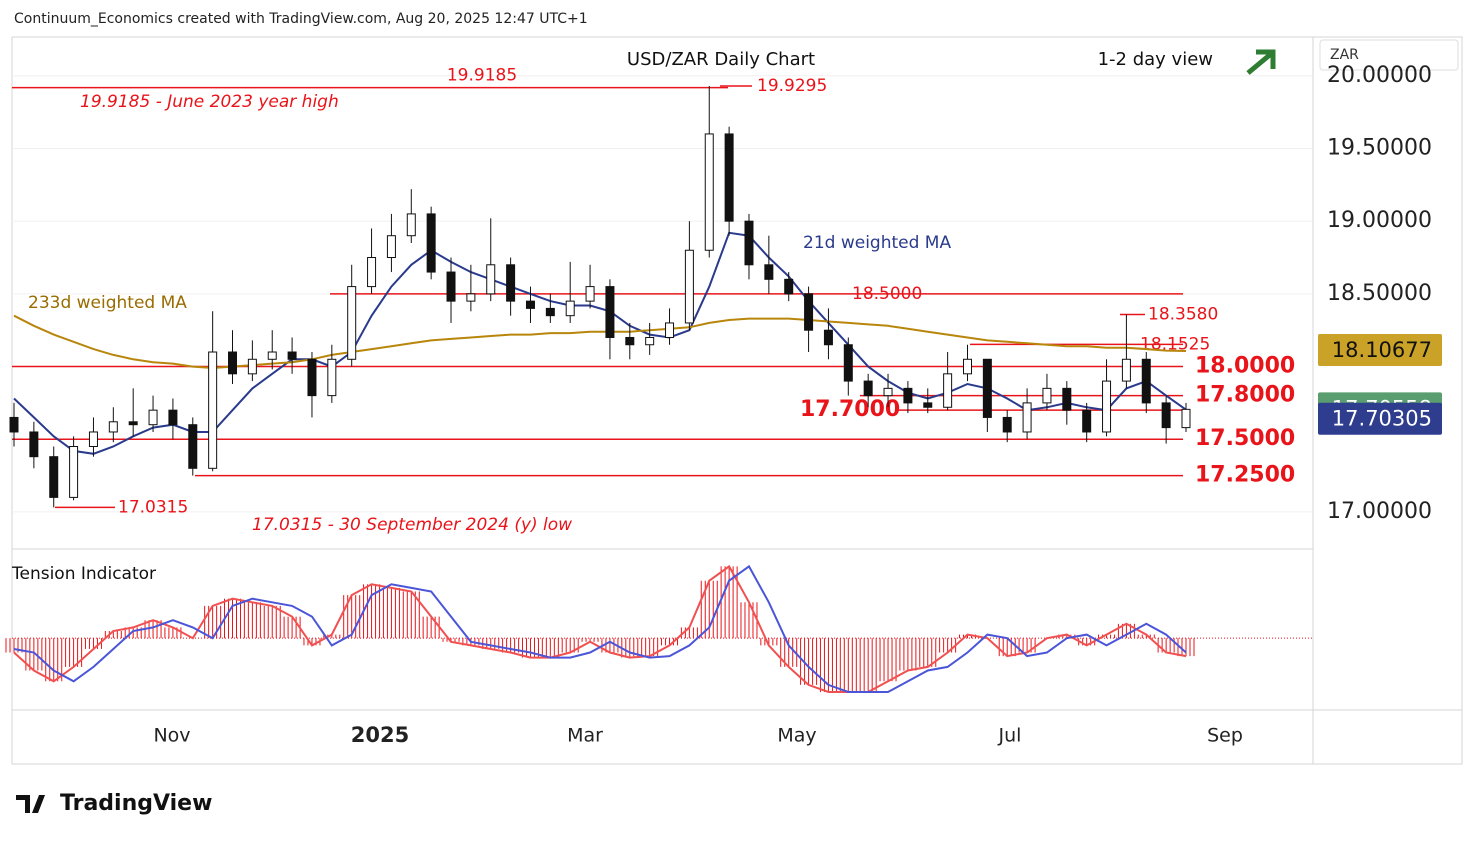  I want to click on arrow-icon, so click(1261, 62).